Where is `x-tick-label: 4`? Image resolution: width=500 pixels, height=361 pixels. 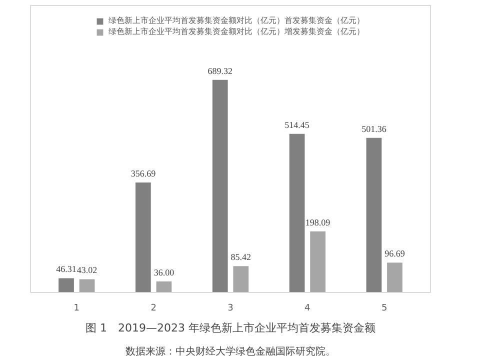
x-tick-label: 4 is located at coordinates (307, 309).